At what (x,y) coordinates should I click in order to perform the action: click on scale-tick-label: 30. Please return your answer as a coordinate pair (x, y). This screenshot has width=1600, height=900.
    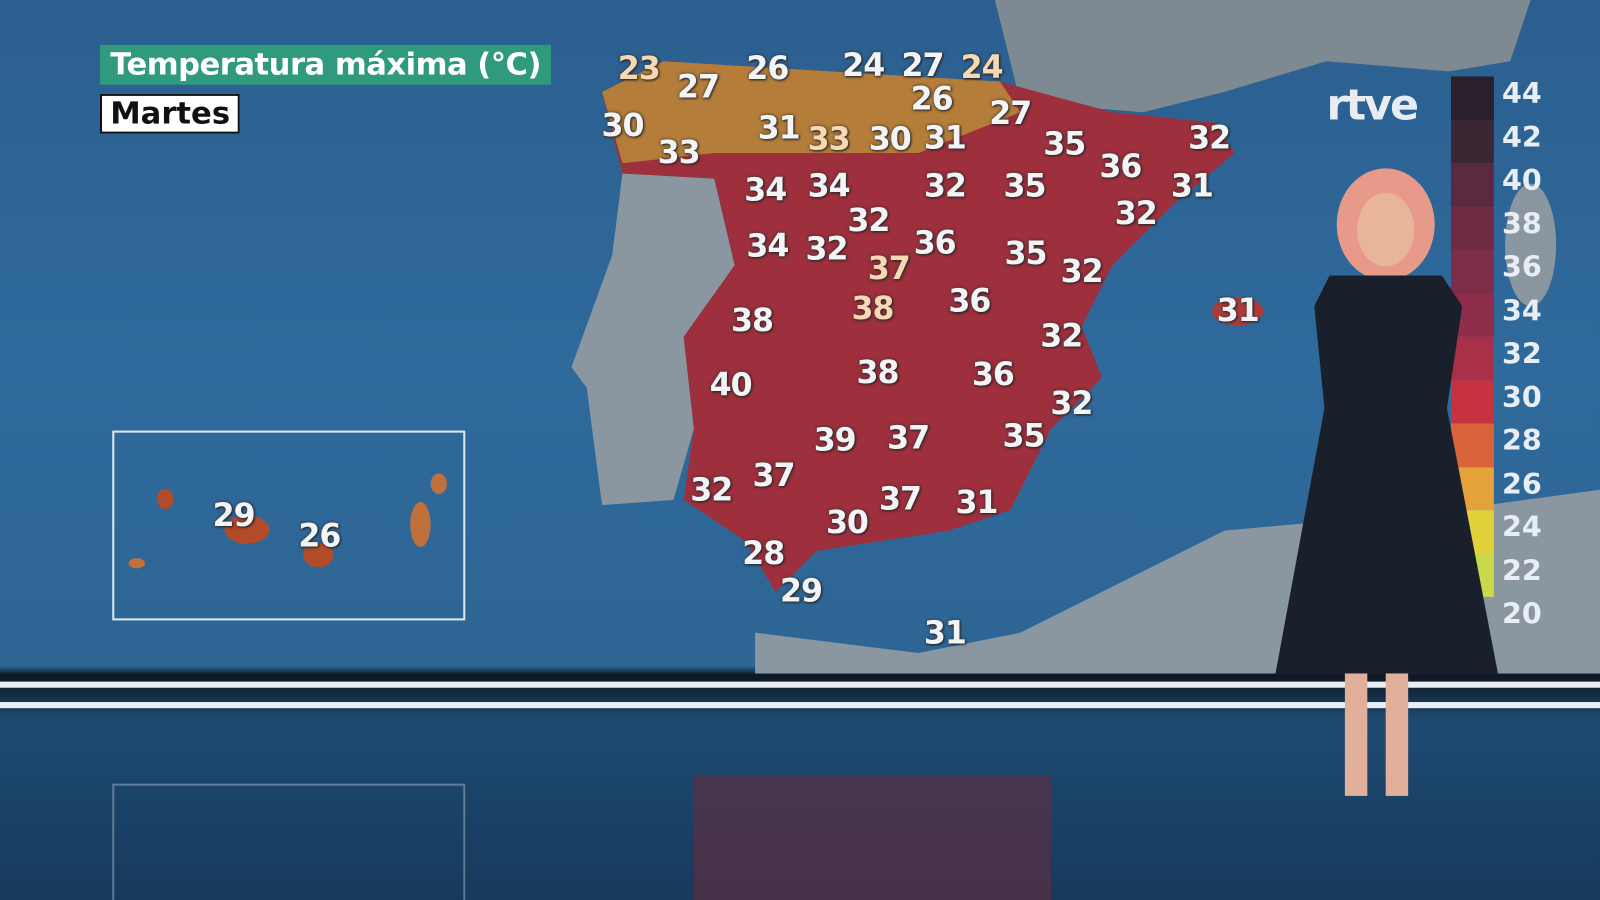
    Looking at the image, I should click on (1522, 397).